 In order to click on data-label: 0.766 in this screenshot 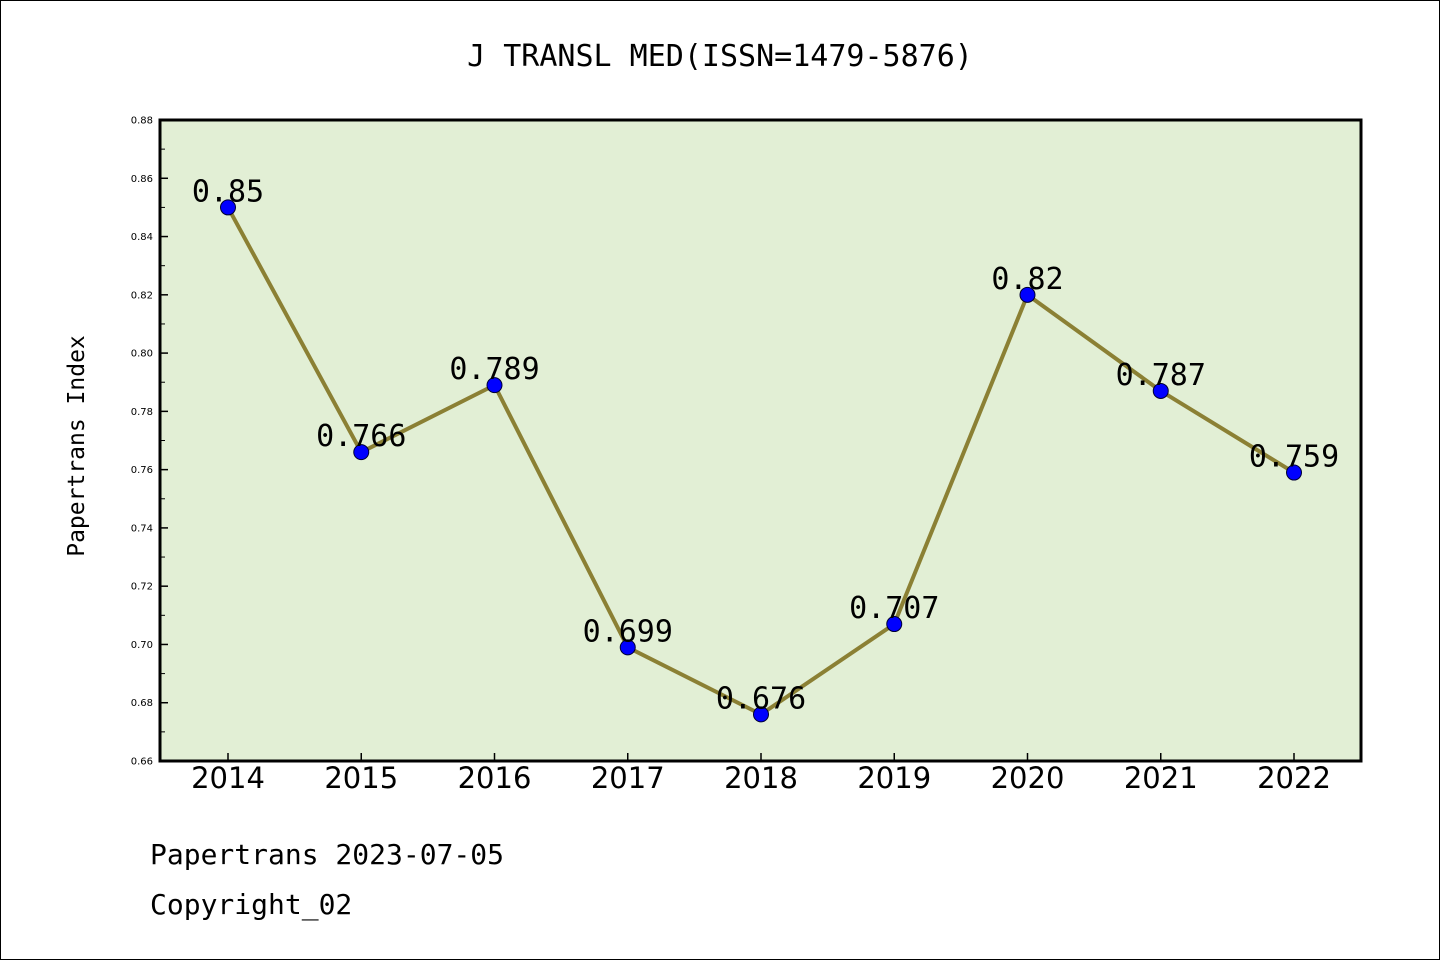, I will do `click(361, 436)`.